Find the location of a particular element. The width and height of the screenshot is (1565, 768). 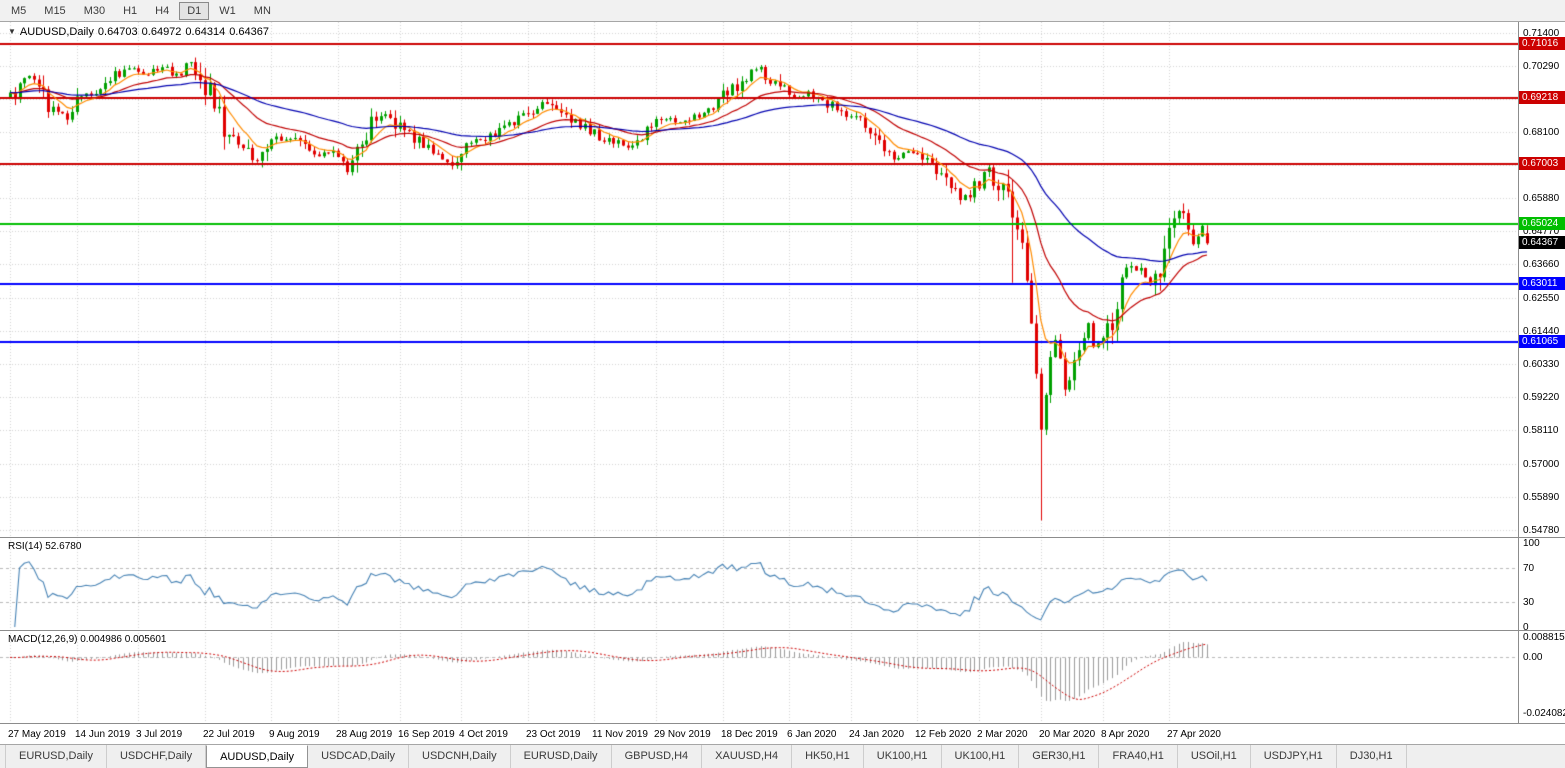

chart-symbol-period: AUDUSD,Daily is located at coordinates (56, 32).